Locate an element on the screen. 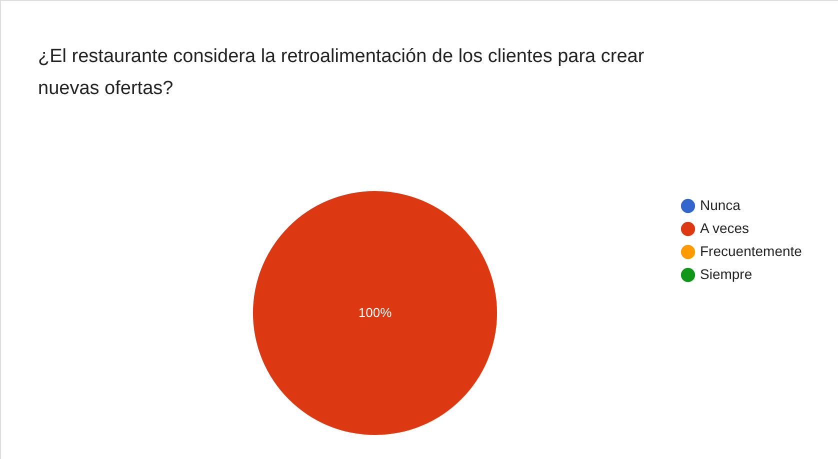  data-label: 100% is located at coordinates (375, 312).